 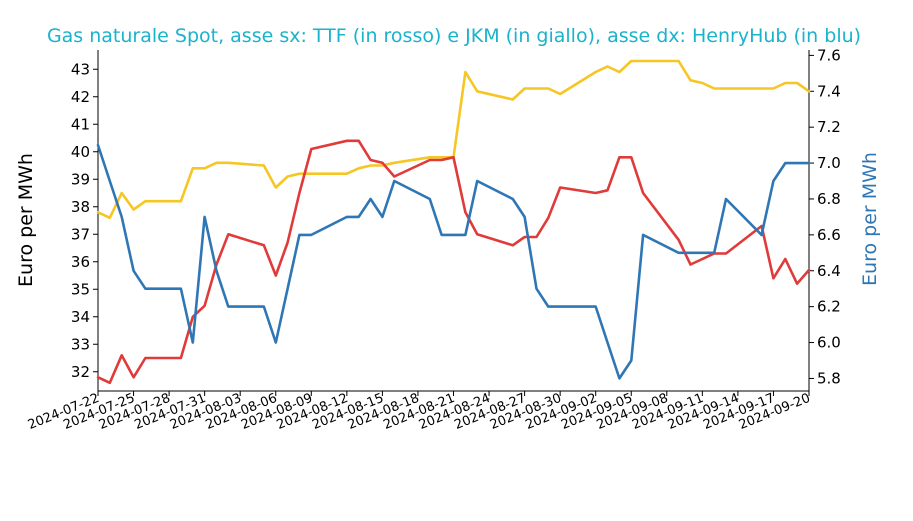 I want to click on right-tick-label: 6.2, so click(x=829, y=307).